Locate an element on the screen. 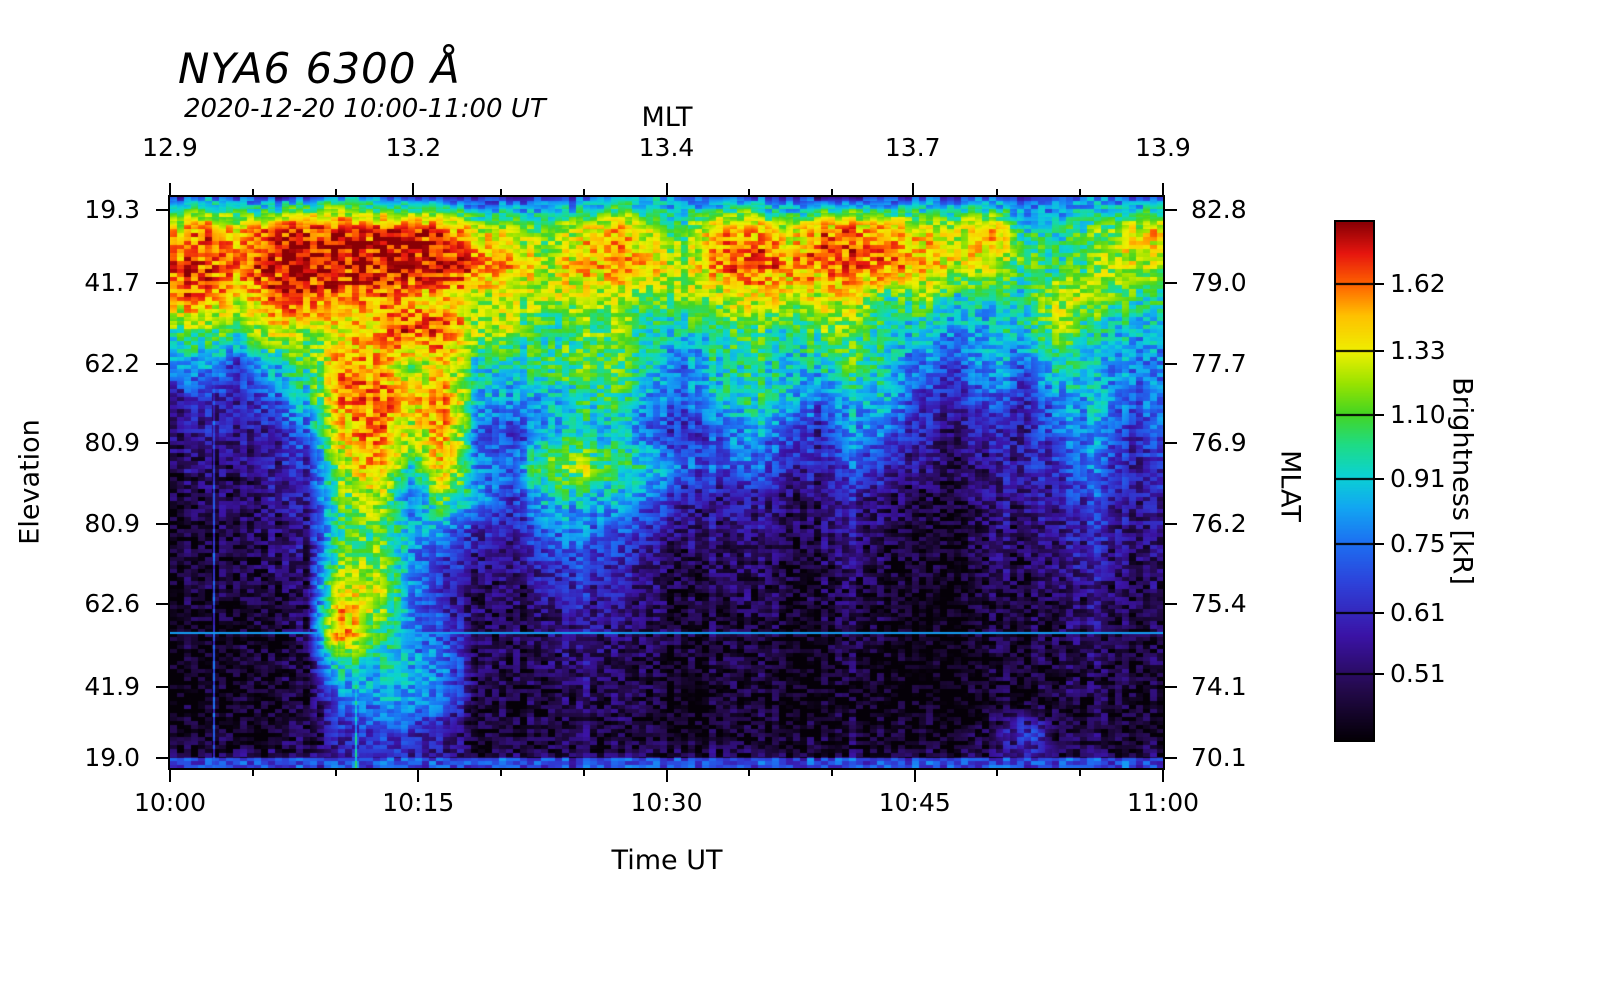  plot-subtitle: 2020-12-20 10:00-11:00 UT is located at coordinates (365, 109).